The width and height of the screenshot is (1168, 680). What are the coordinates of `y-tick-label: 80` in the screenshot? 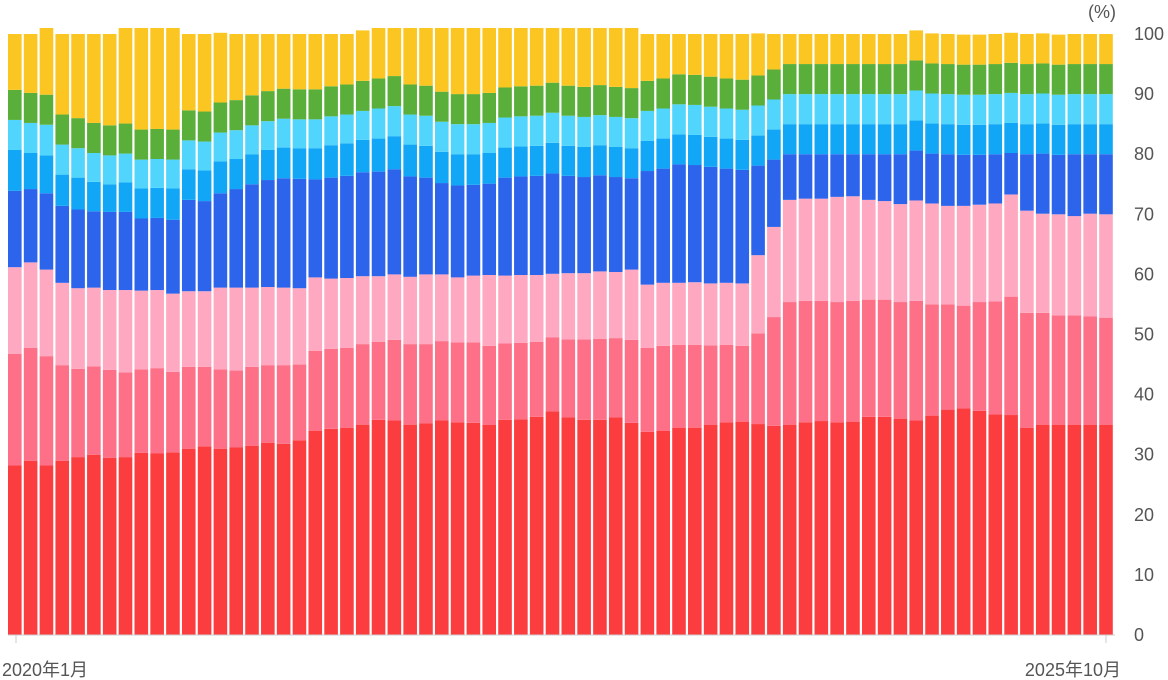 It's located at (1144, 154).